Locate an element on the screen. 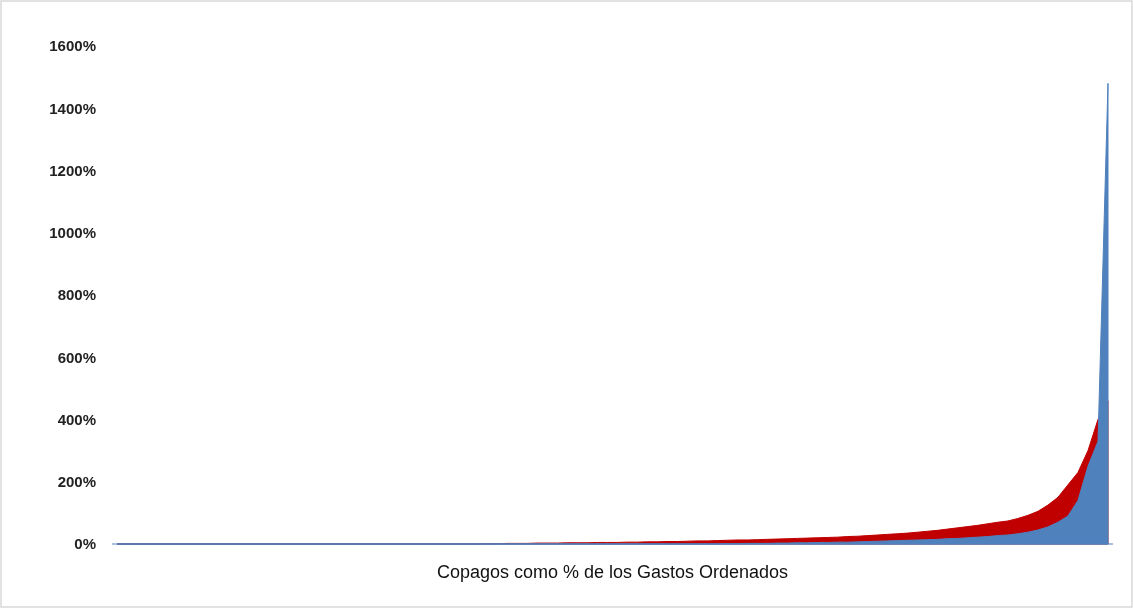  y-tick-label: 1200% is located at coordinates (72, 170).